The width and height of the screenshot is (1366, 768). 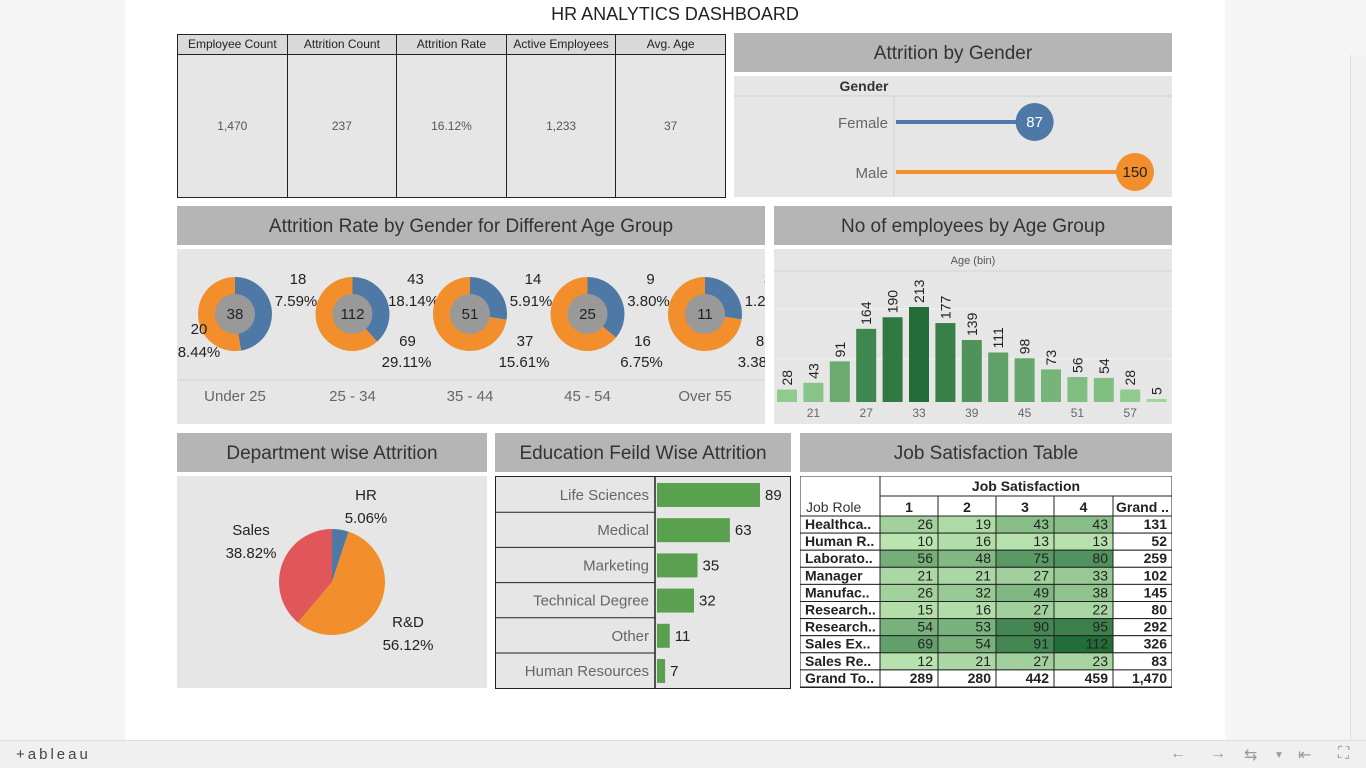 I want to click on kpi-value: 237, so click(x=341, y=126).